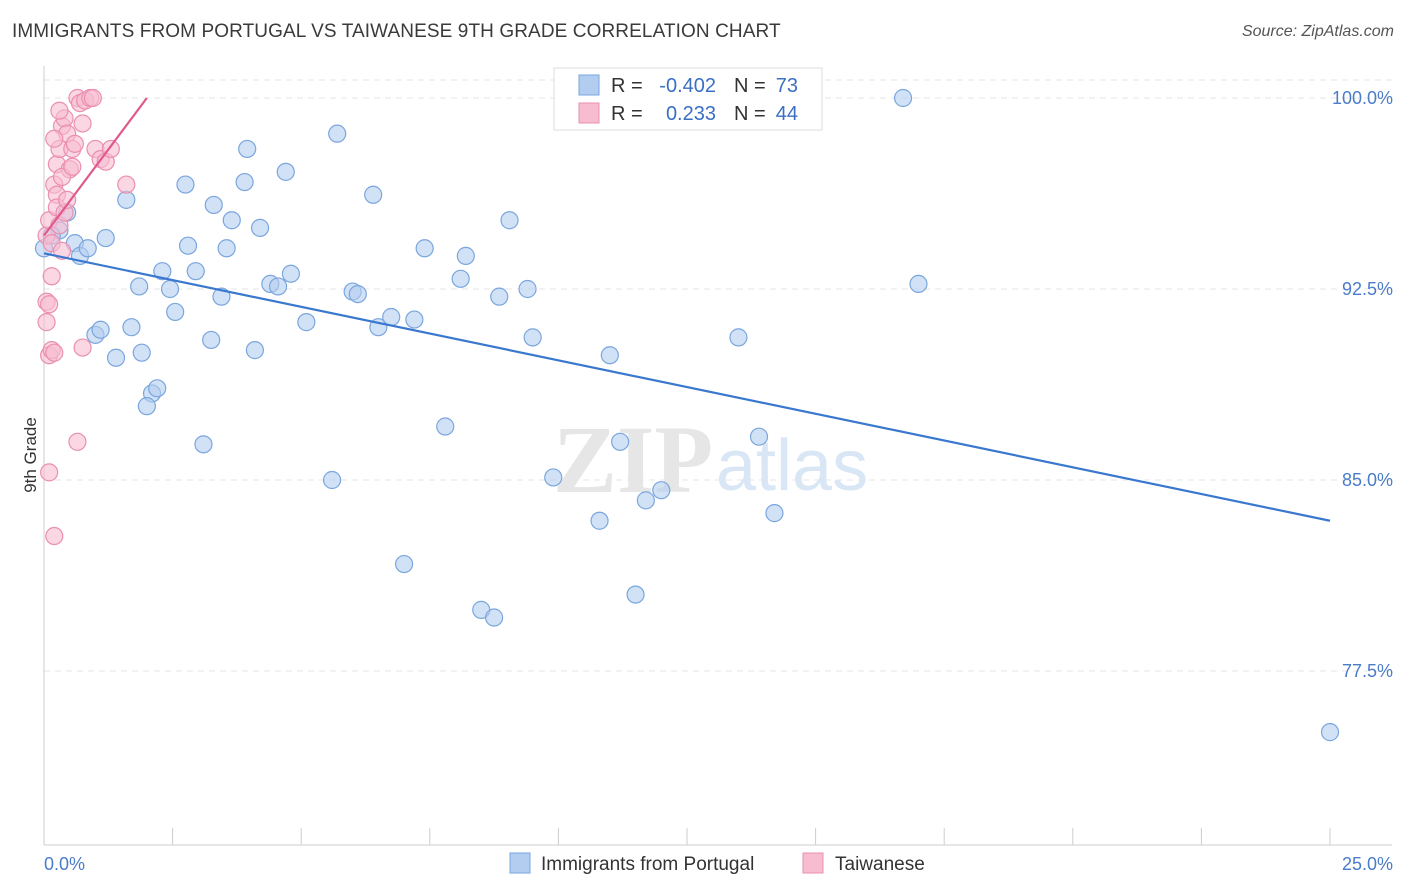 The width and height of the screenshot is (1406, 892). What do you see at coordinates (691, 114) in the screenshot?
I see `legend-r-value-2: 0.233` at bounding box center [691, 114].